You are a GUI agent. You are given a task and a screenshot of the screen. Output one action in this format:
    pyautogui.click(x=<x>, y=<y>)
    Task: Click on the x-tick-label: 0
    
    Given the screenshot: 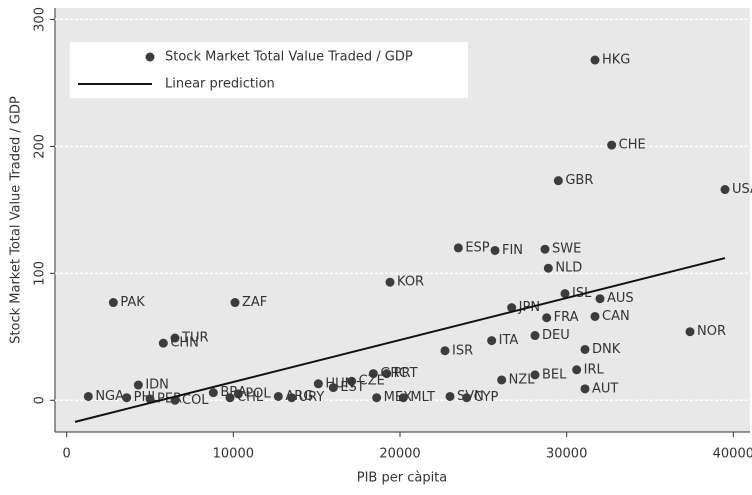 What is the action you would take?
    pyautogui.click(x=67, y=454)
    